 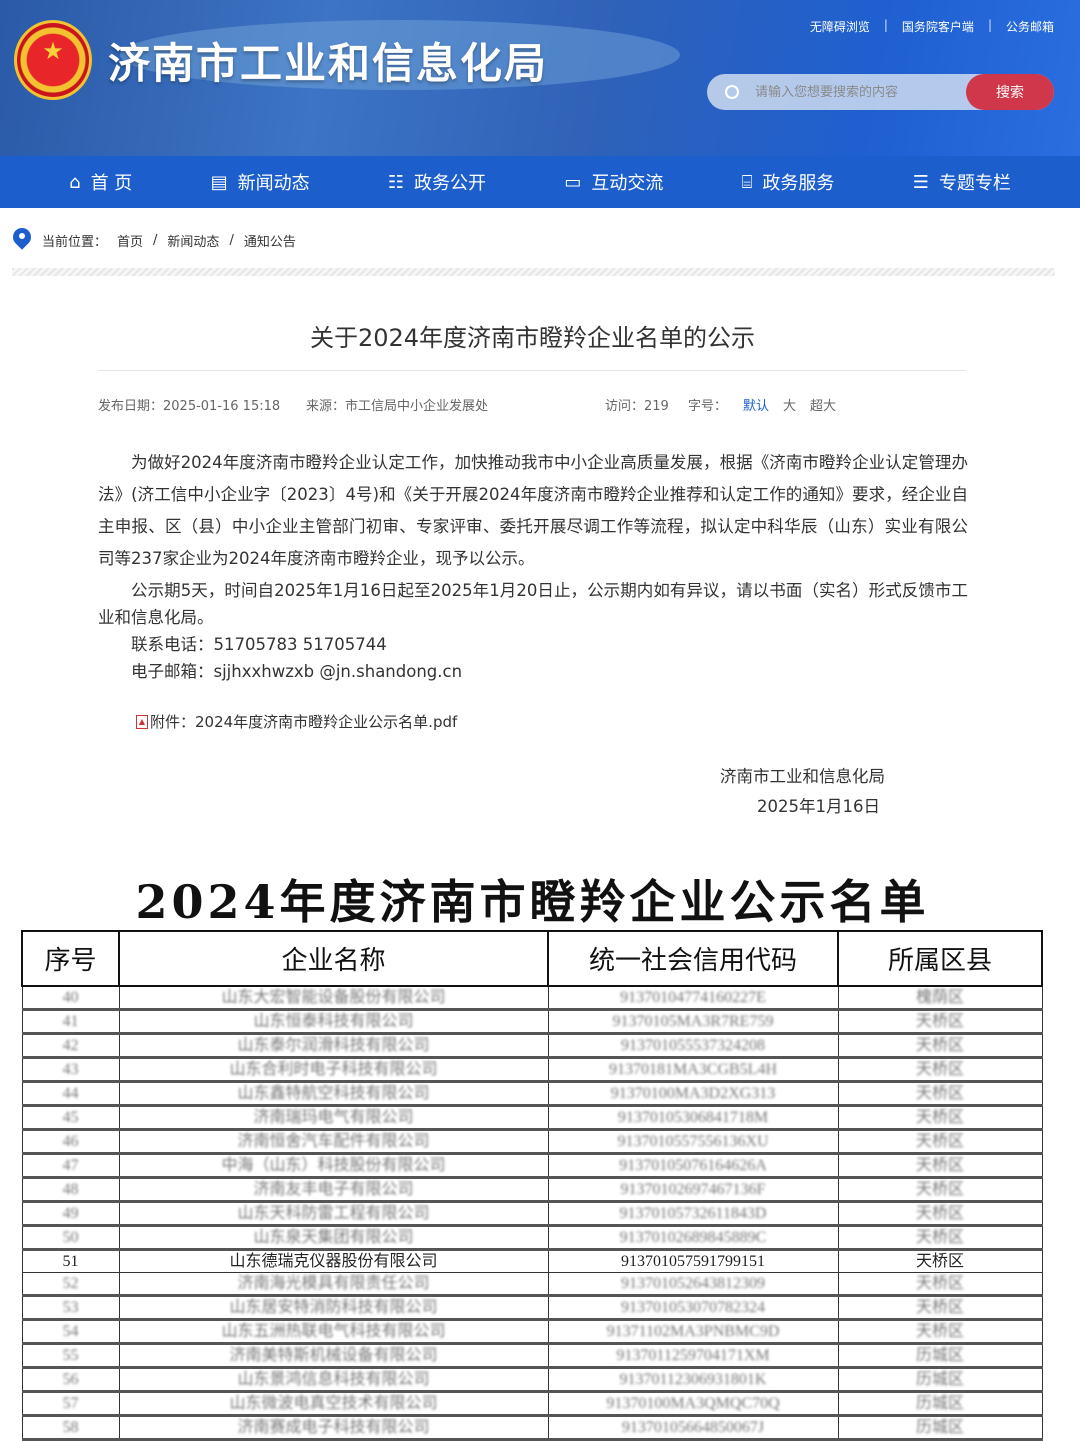 I want to click on table-row: 44 山东鑫特航空科技有限公司 91370100MA3D2XG313 天桥区, so click(x=532, y=1094).